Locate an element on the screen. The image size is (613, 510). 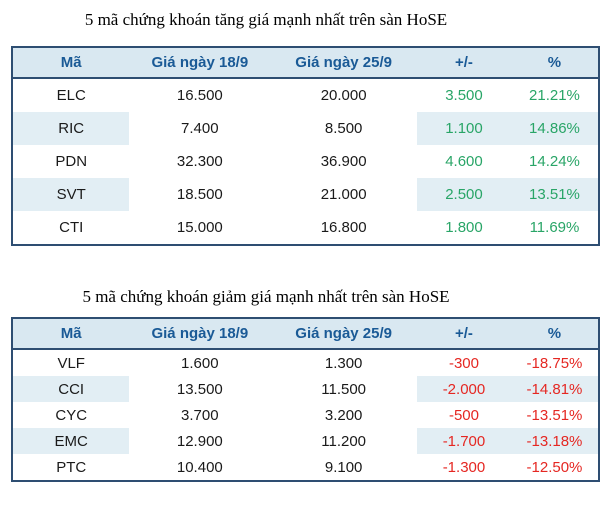
price-18-9-cell: 15.000 is located at coordinates (199, 227).